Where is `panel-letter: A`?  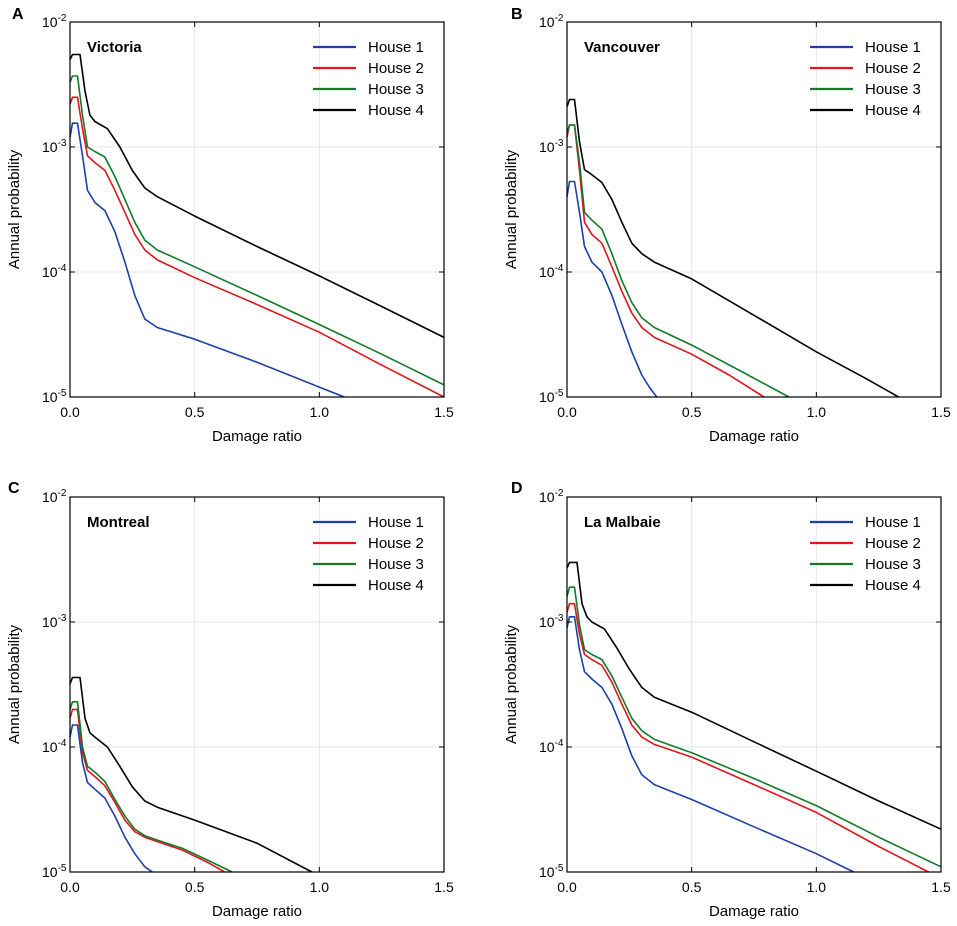
panel-letter: A is located at coordinates (18, 14).